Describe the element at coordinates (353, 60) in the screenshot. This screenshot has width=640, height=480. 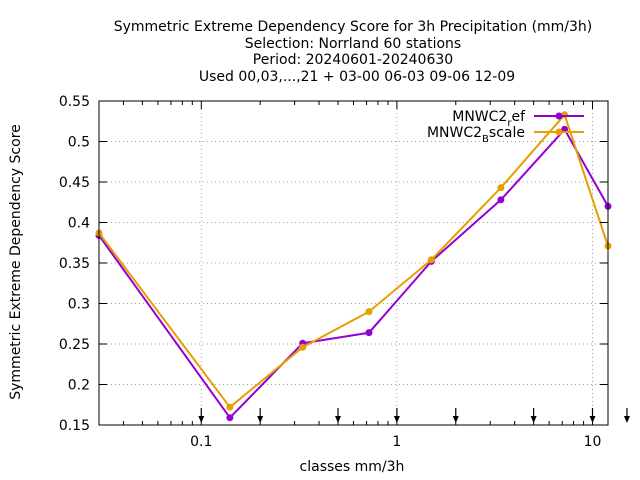
I see `title-line-3: Period: 20240601-20240630` at that location.